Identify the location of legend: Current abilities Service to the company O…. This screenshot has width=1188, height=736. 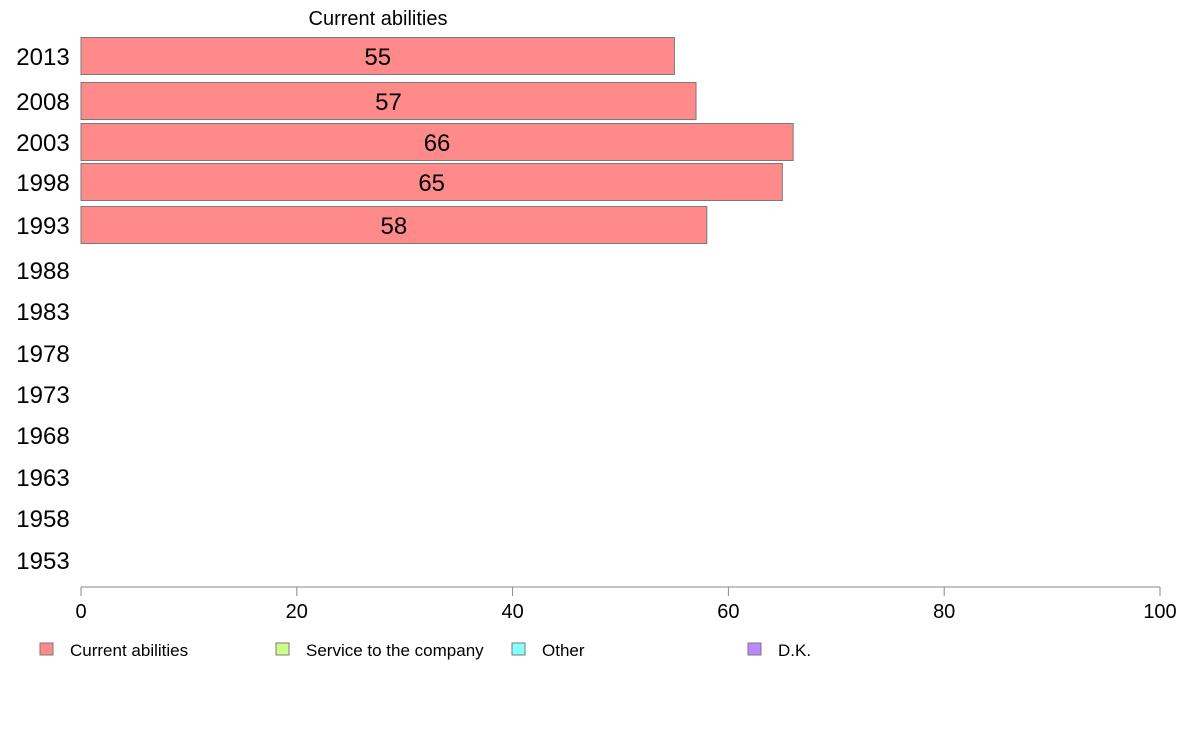
(425, 650).